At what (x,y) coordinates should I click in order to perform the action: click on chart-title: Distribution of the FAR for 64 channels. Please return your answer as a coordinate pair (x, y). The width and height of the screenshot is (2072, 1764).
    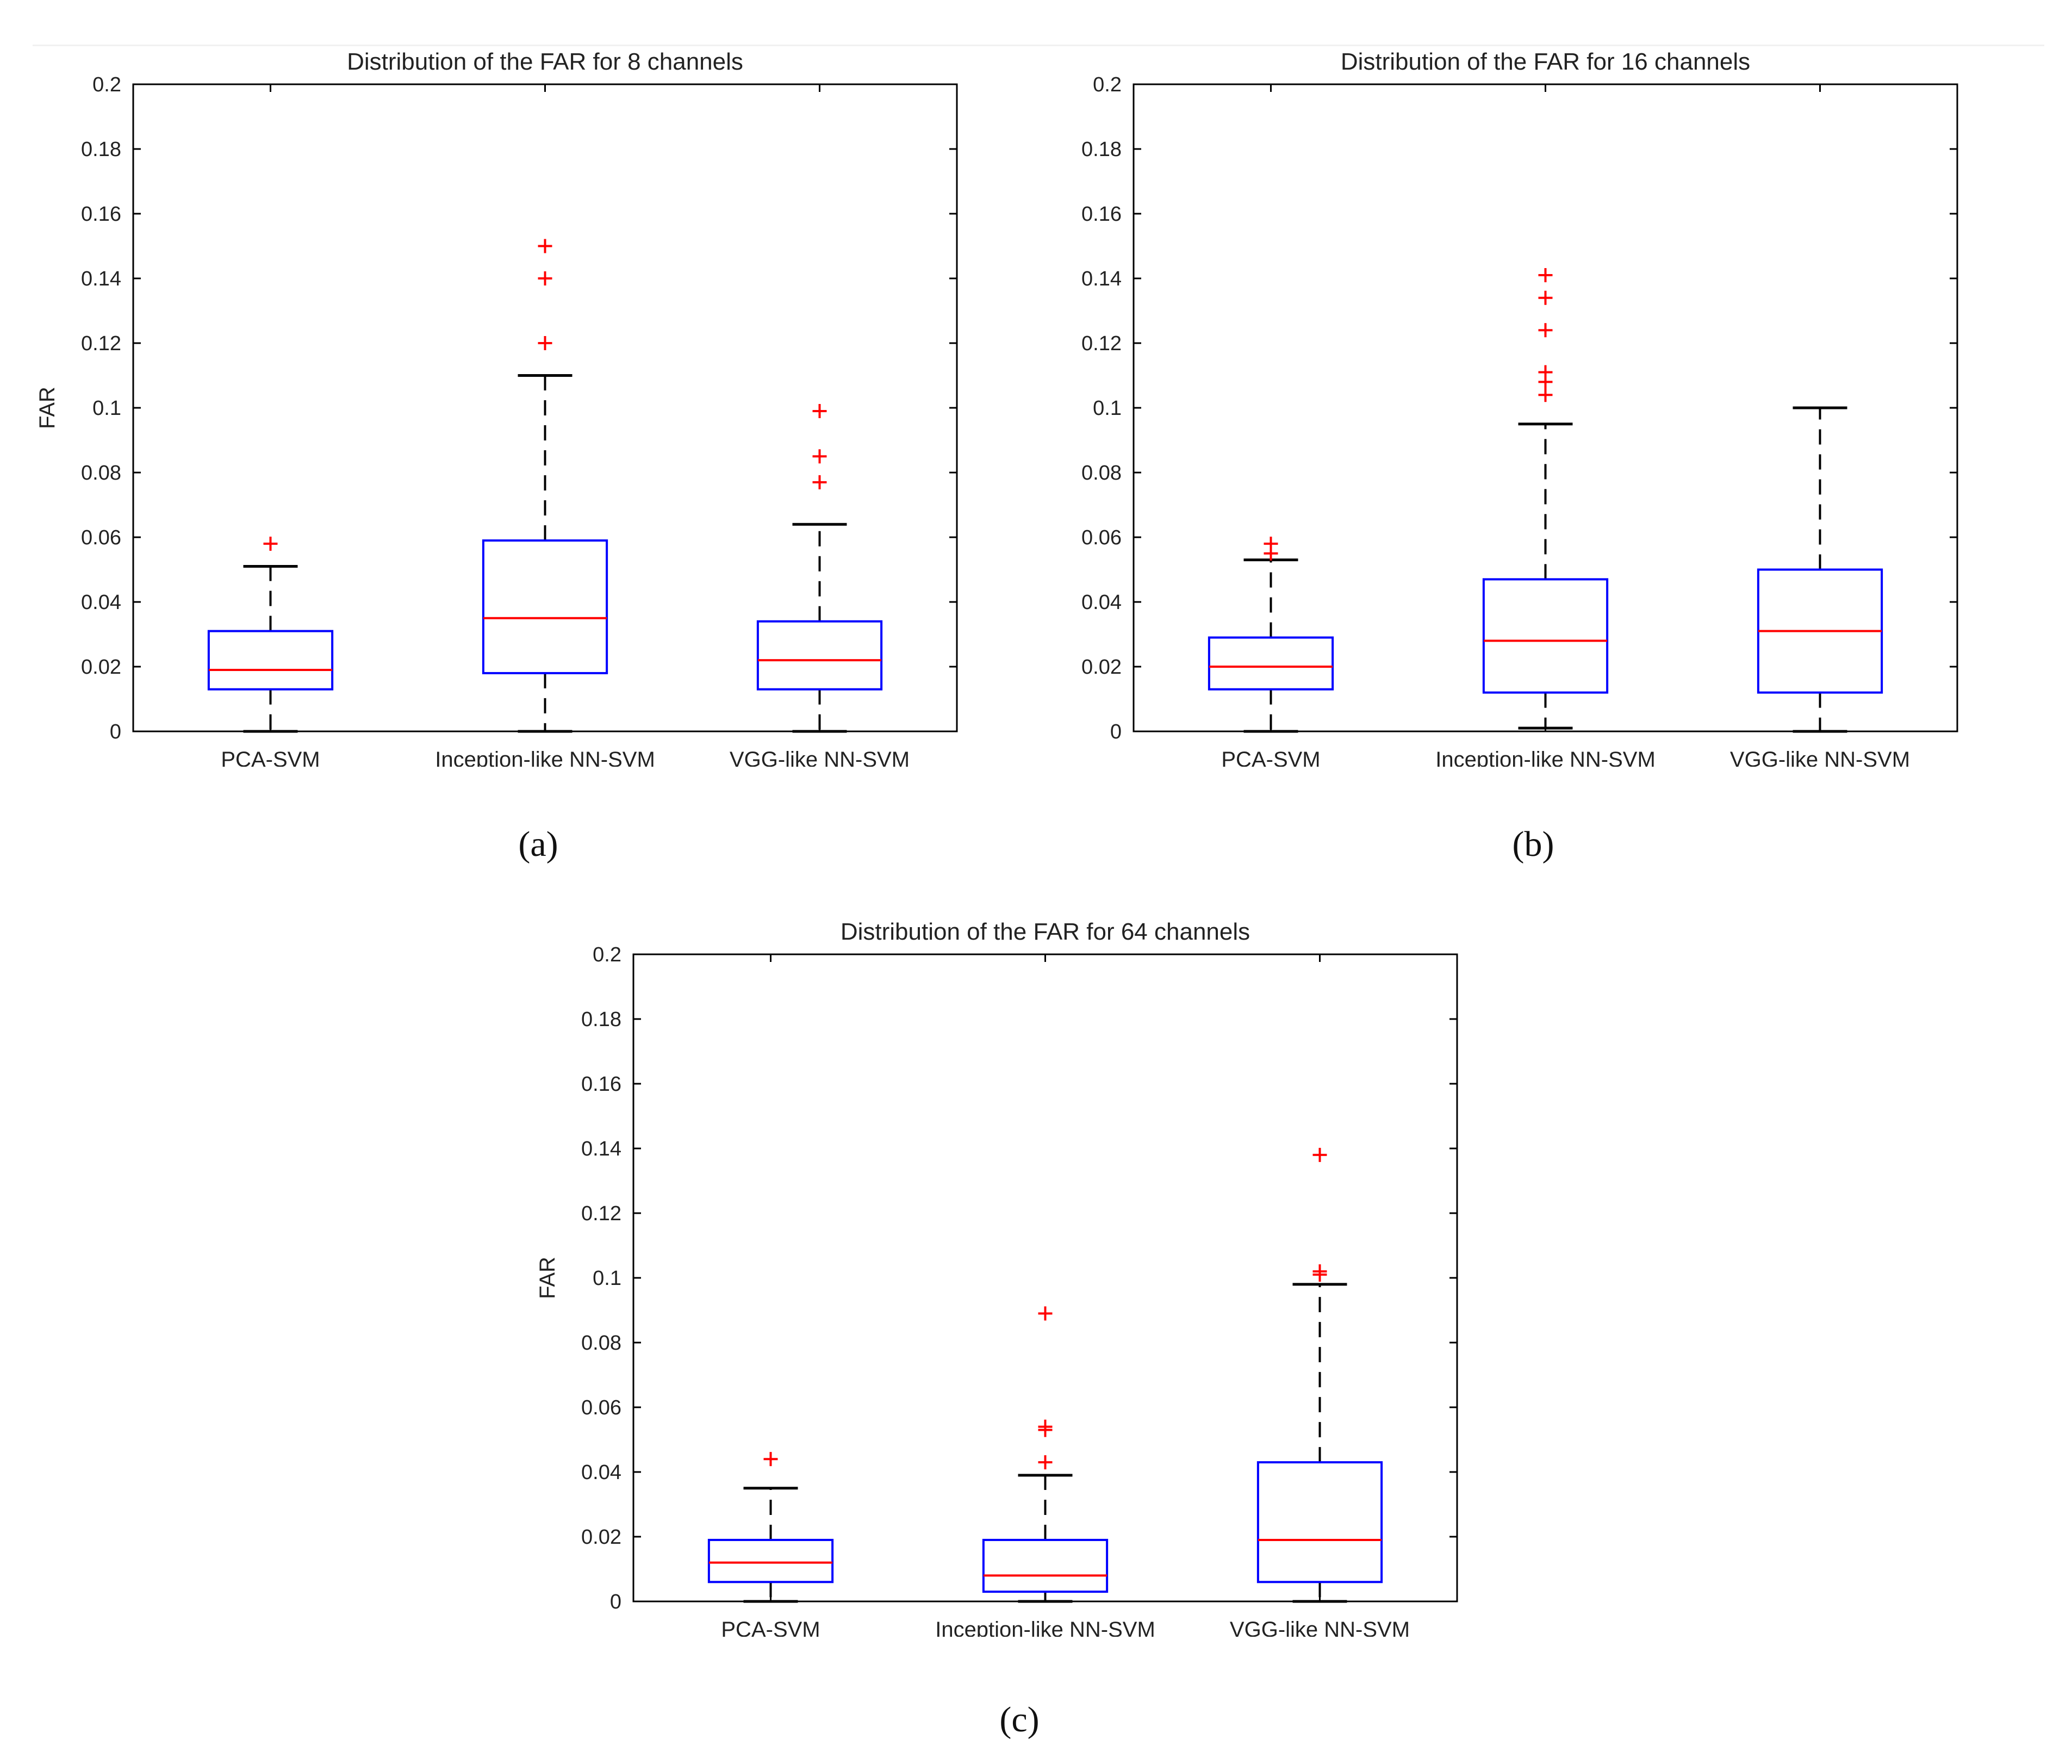
    Looking at the image, I should click on (1045, 931).